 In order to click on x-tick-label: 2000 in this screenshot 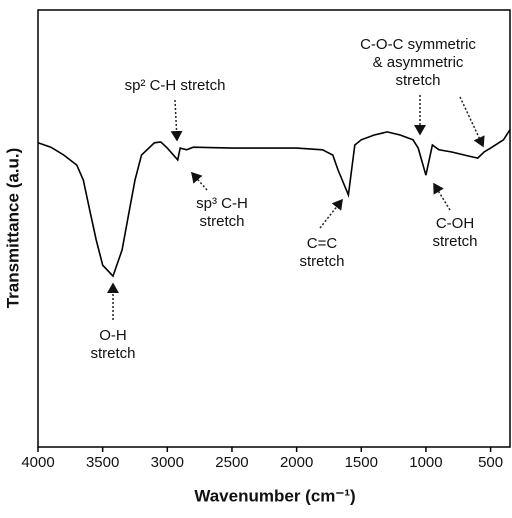, I will do `click(296, 462)`.